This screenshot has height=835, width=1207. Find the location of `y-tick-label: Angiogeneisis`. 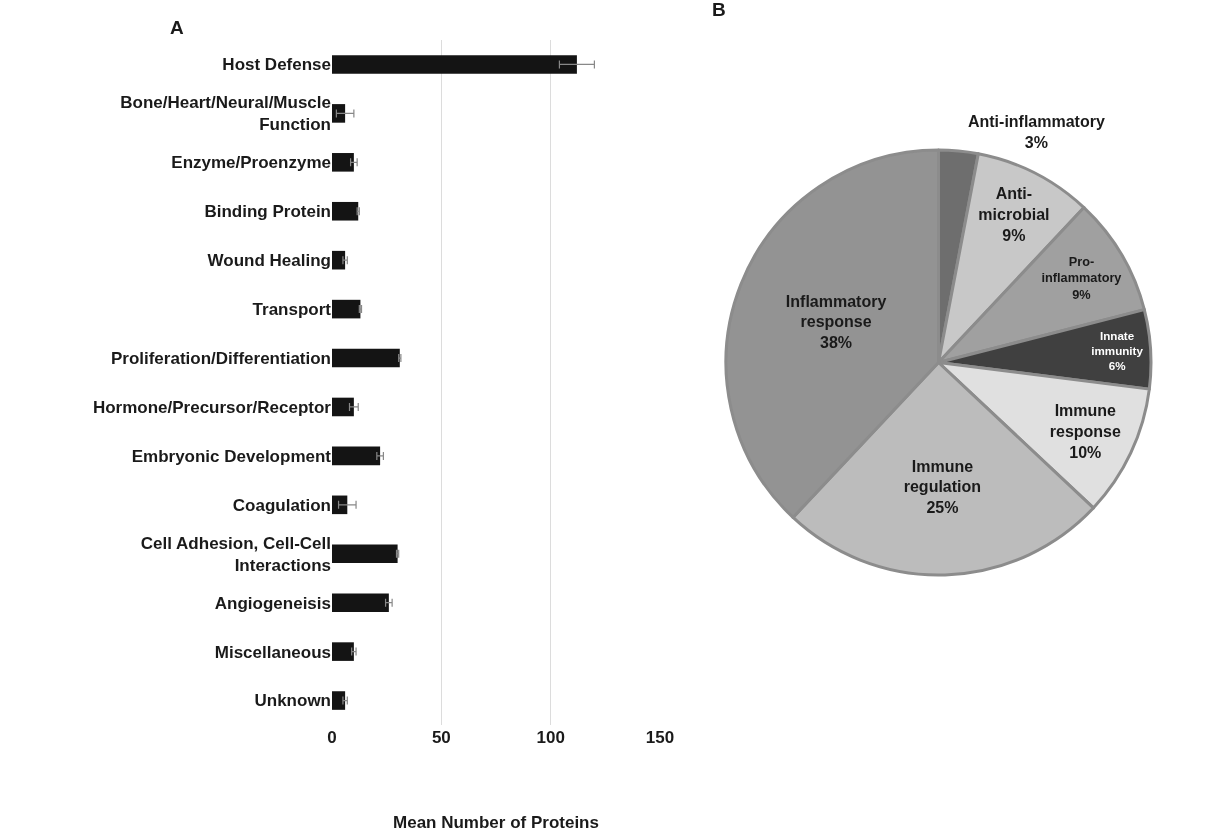

y-tick-label: Angiogeneisis is located at coordinates (272, 603).